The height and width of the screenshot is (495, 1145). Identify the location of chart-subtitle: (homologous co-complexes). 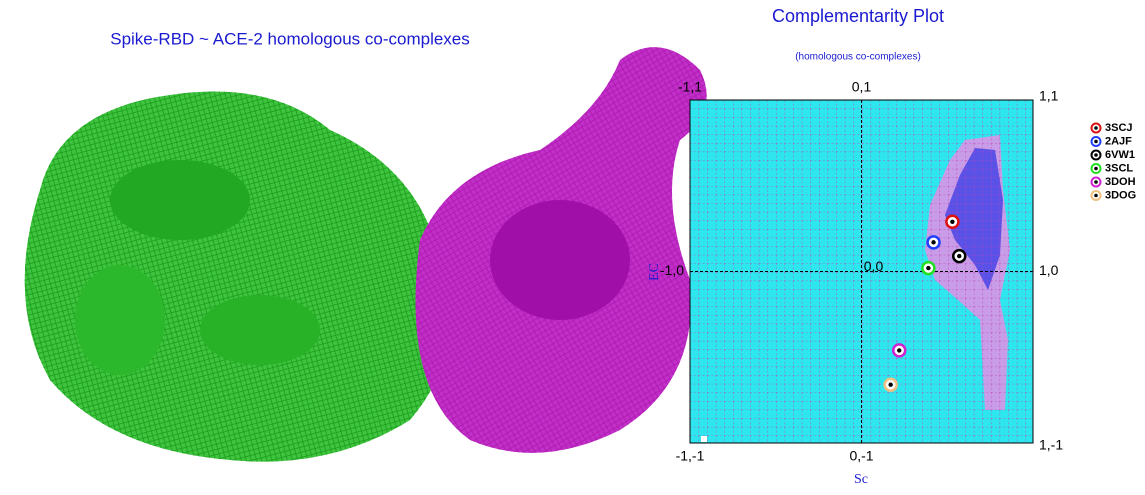
(858, 57).